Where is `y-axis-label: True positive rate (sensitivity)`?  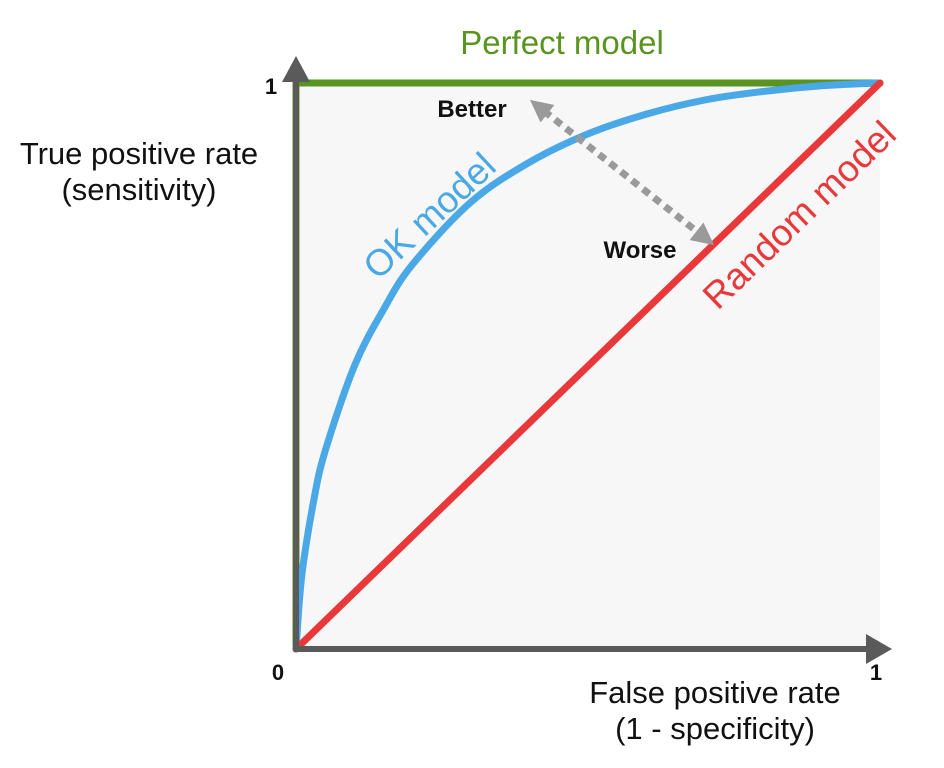
y-axis-label: True positive rate (sensitivity) is located at coordinates (139, 172).